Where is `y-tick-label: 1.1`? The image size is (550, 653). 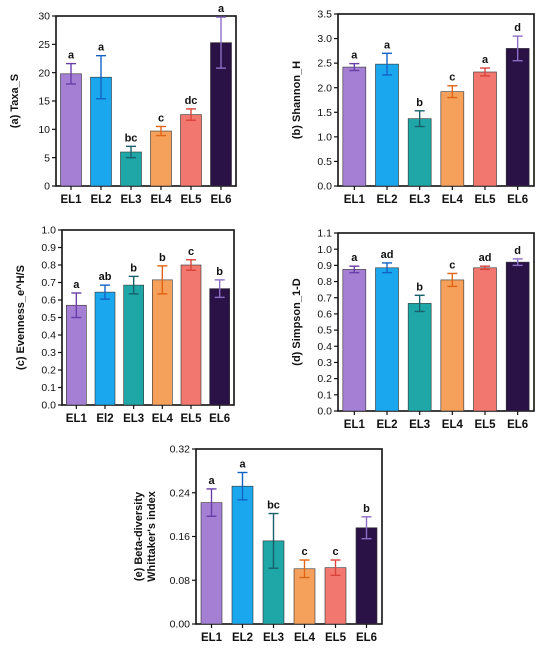 y-tick-label: 1.1 is located at coordinates (324, 234).